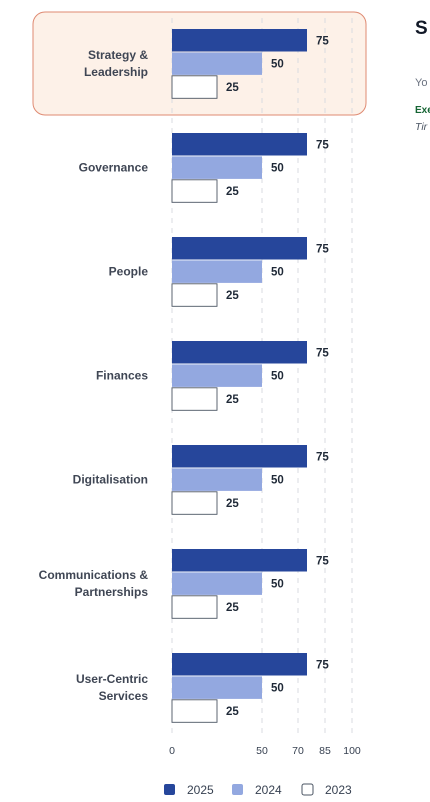 Image resolution: width=430 pixels, height=802 pixels. I want to click on category-label: Partnerships, so click(112, 592).